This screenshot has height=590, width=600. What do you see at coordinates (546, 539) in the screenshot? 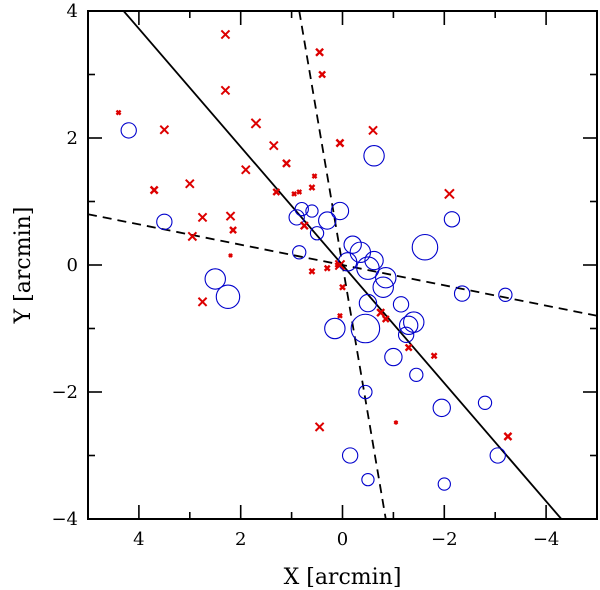
I see `x-tick-label: −4` at bounding box center [546, 539].